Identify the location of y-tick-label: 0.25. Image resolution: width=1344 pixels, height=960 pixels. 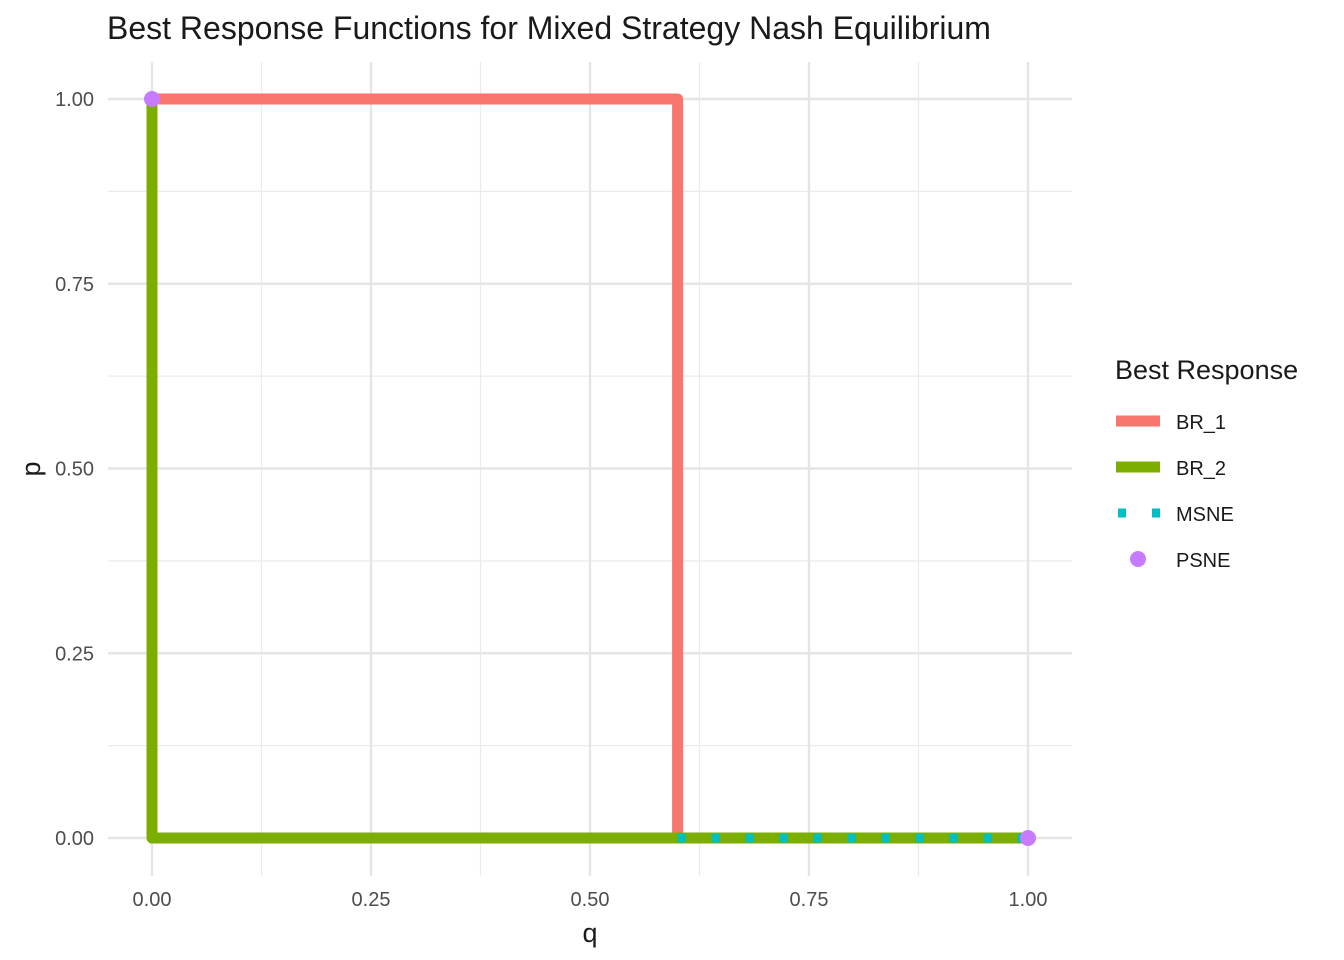
(74, 654).